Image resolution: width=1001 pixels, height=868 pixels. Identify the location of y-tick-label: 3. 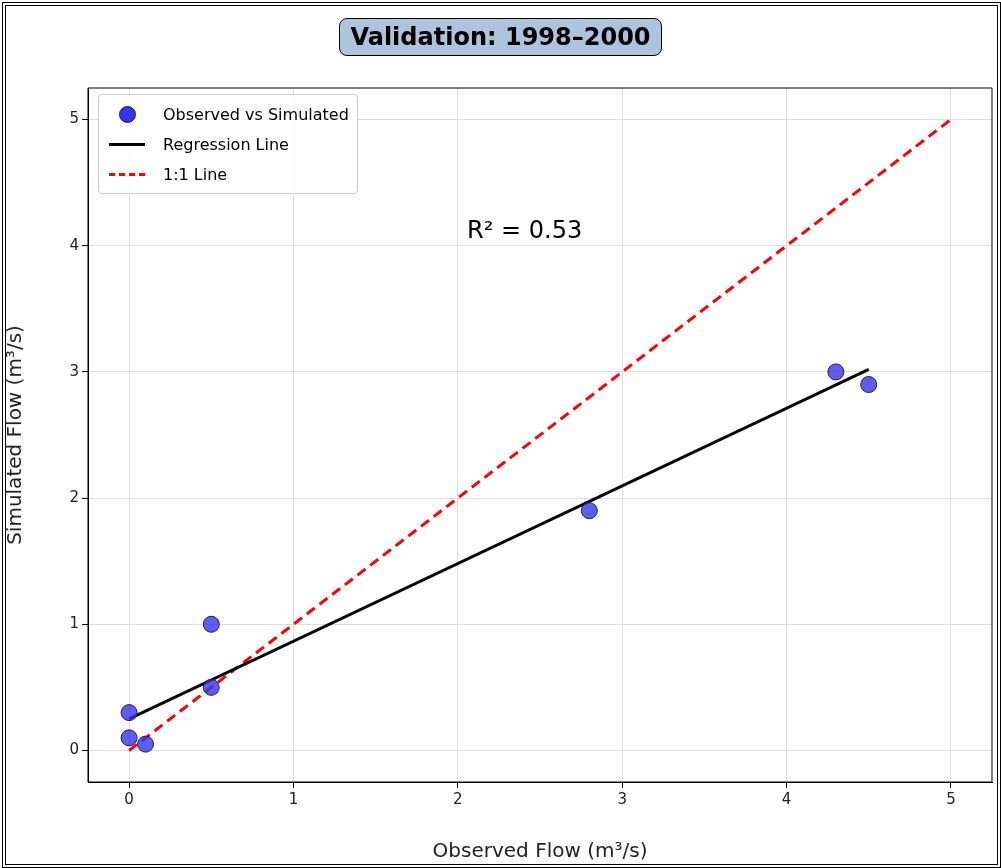
(74, 370).